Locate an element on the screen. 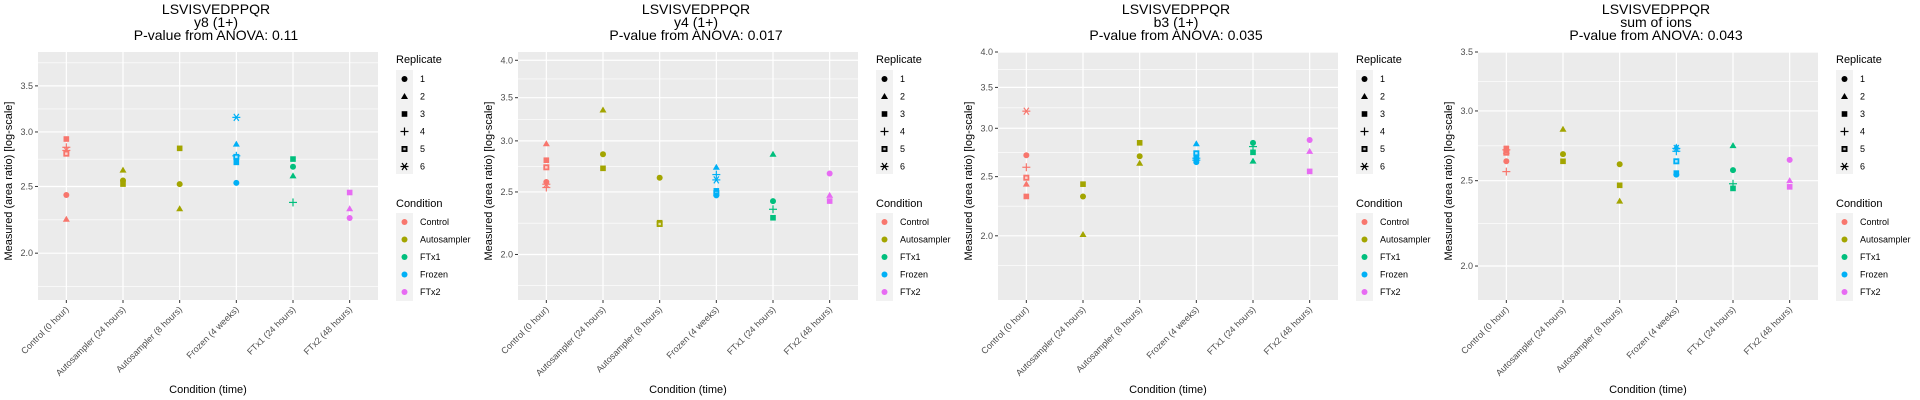 Image resolution: width=1920 pixels, height=400 pixels. legend-shape-square-icon is located at coordinates (404, 114).